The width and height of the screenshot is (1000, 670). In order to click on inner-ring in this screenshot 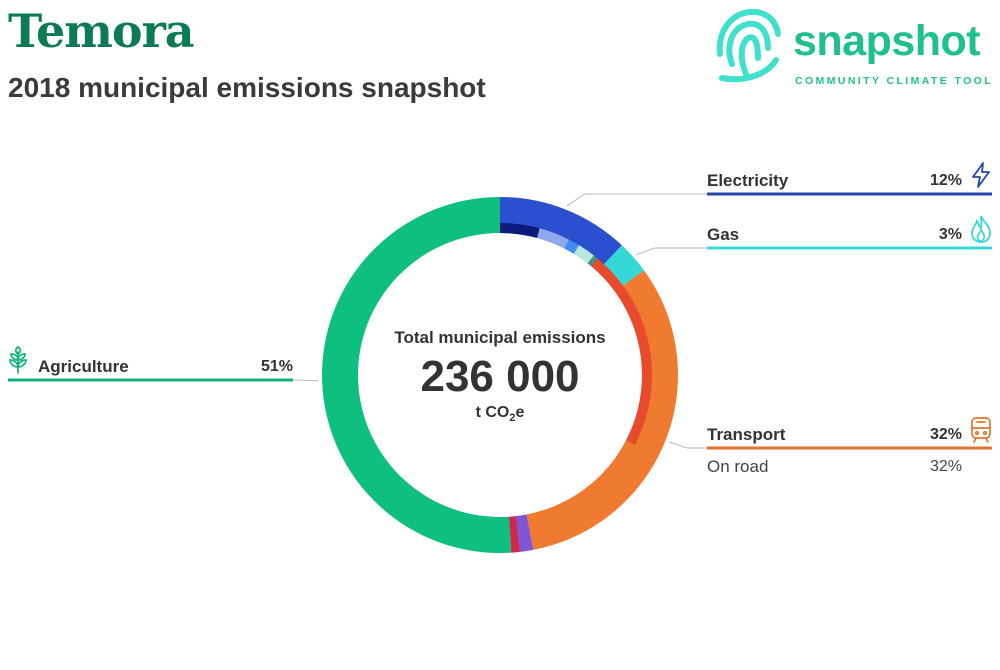, I will do `click(576, 334)`.